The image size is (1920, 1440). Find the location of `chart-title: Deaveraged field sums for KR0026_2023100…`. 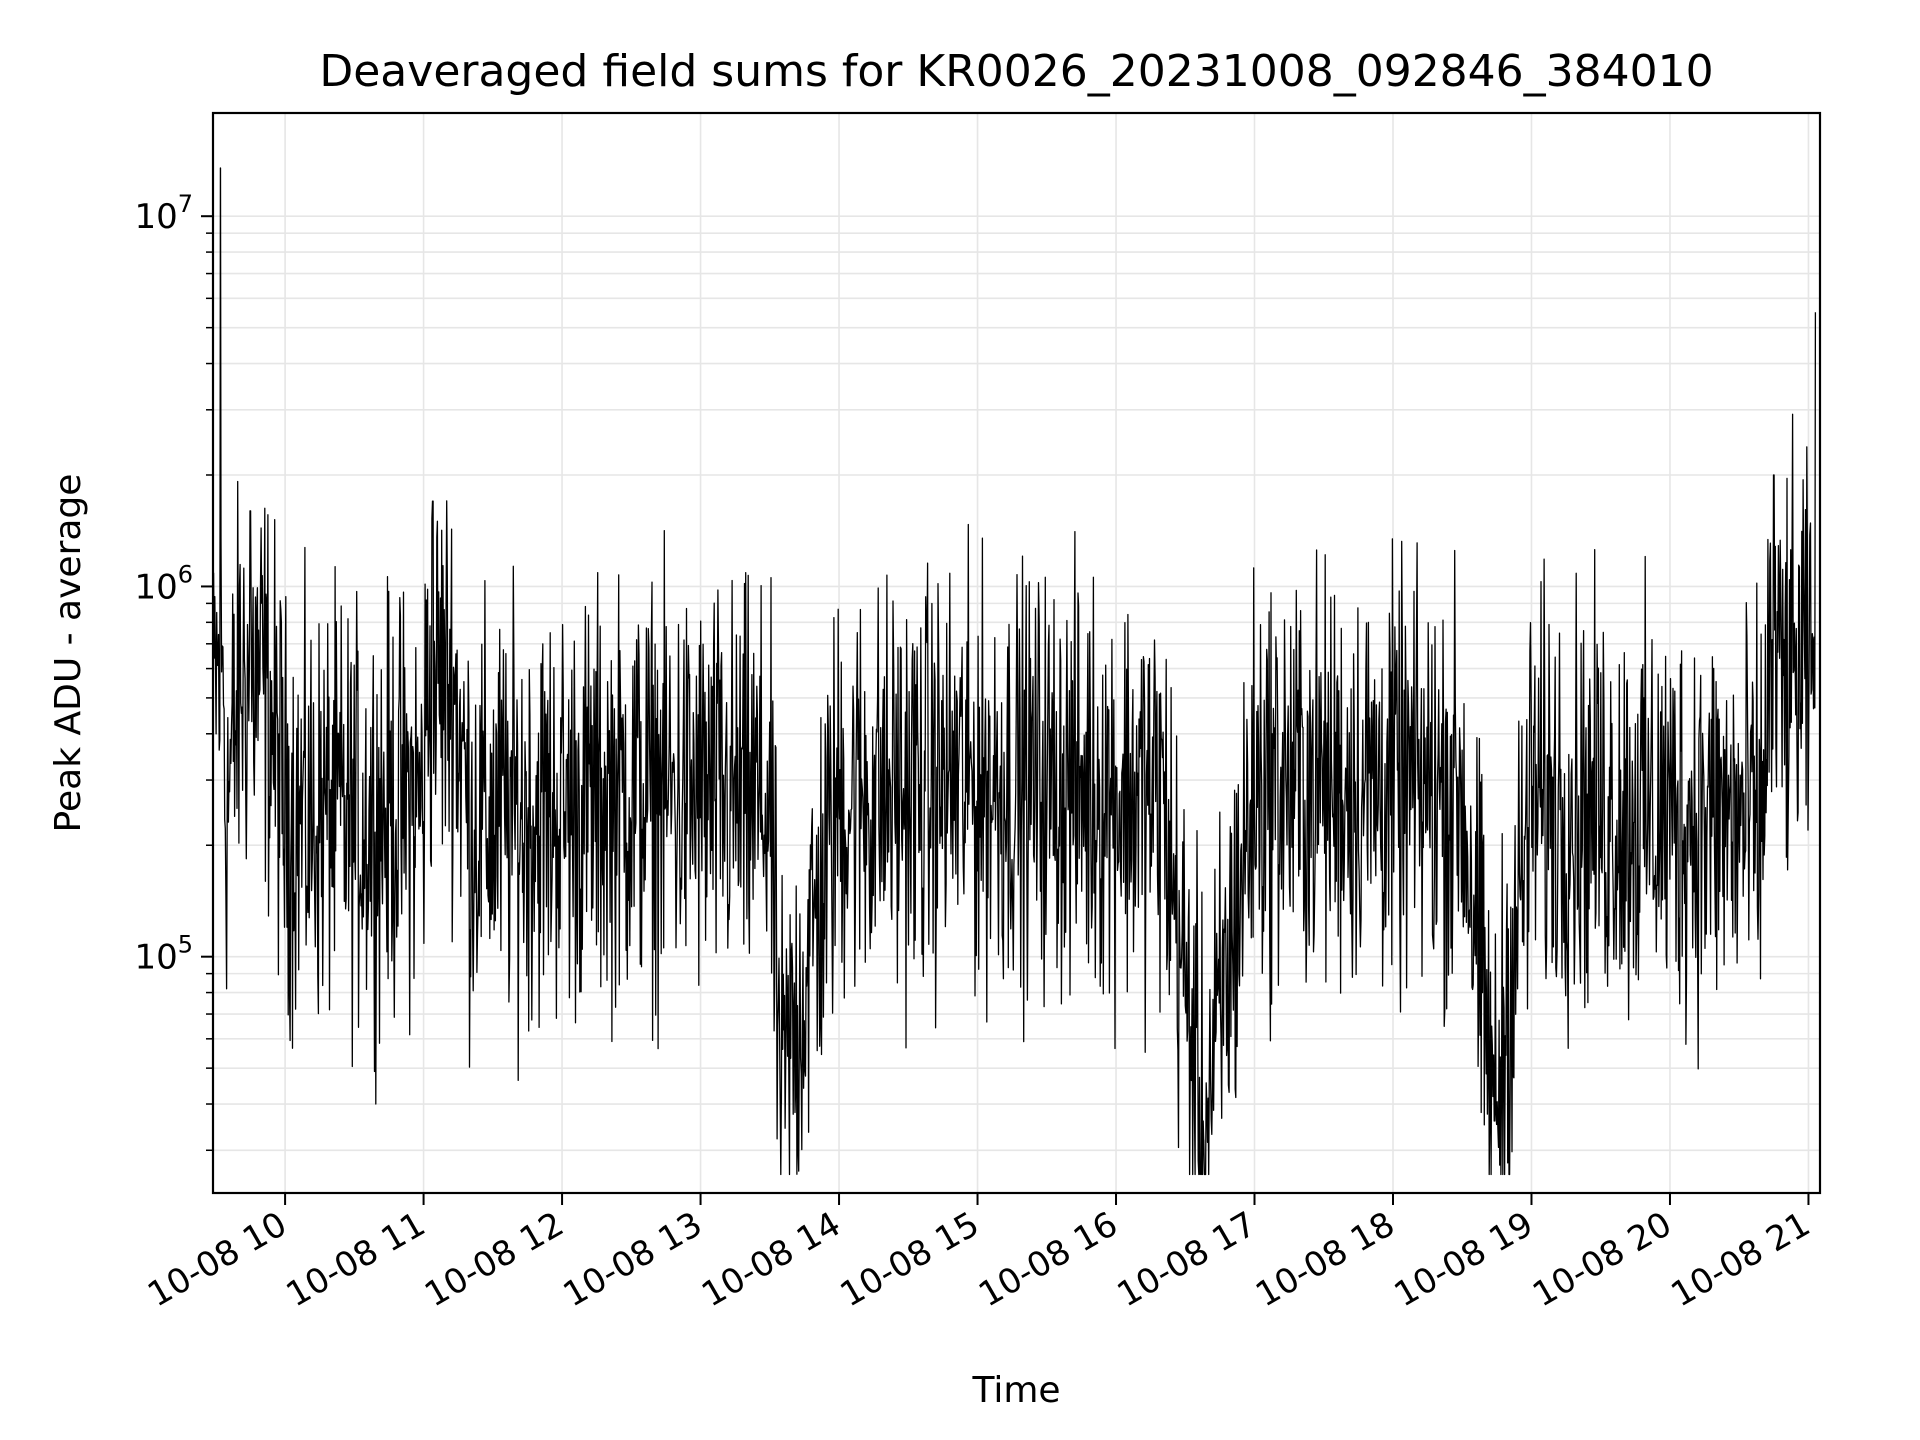

chart-title: Deaveraged field sums for KR0026_2023100… is located at coordinates (1016, 71).